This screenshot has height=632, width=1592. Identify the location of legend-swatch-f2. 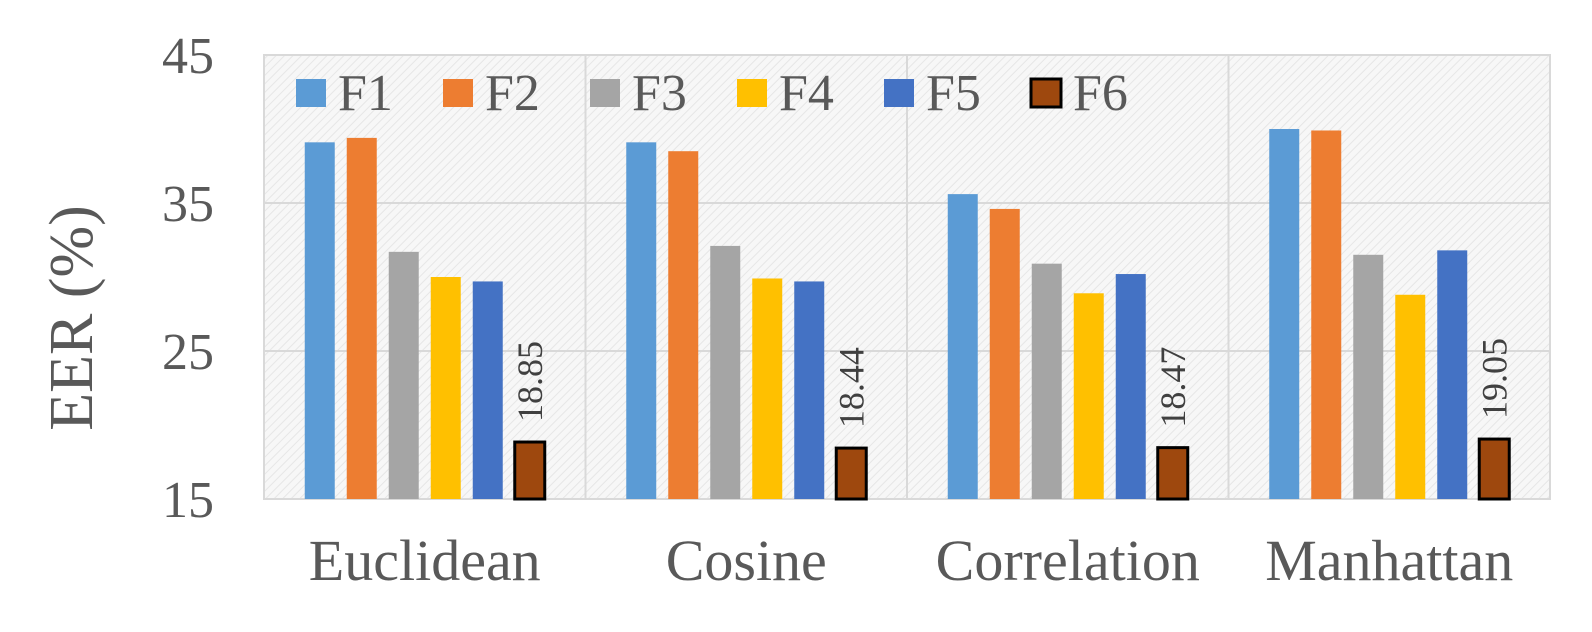
(458, 93).